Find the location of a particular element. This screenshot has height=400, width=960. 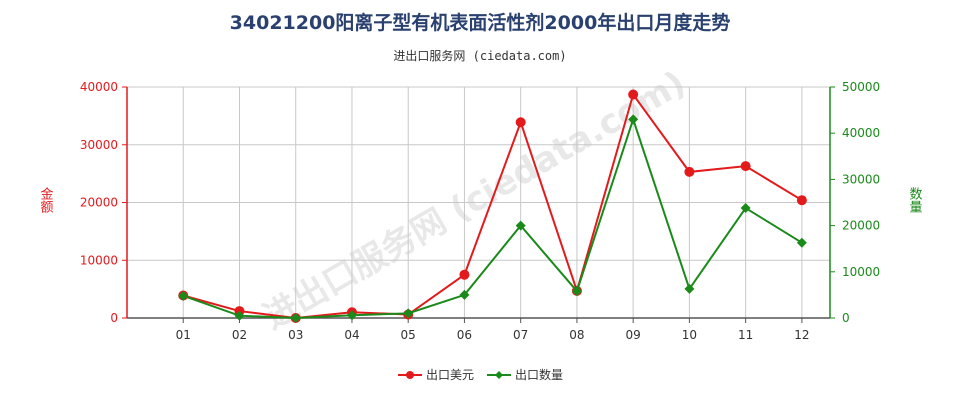

y-axis-title-right: 数量 is located at coordinates (915, 200).